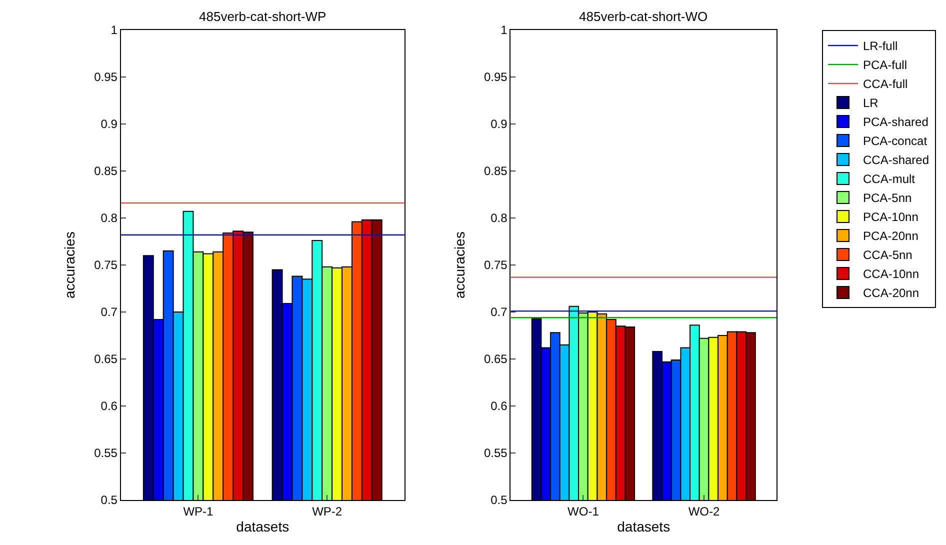 The image size is (946, 545). What do you see at coordinates (895, 122) in the screenshot?
I see `legend-label: PCA-shared` at bounding box center [895, 122].